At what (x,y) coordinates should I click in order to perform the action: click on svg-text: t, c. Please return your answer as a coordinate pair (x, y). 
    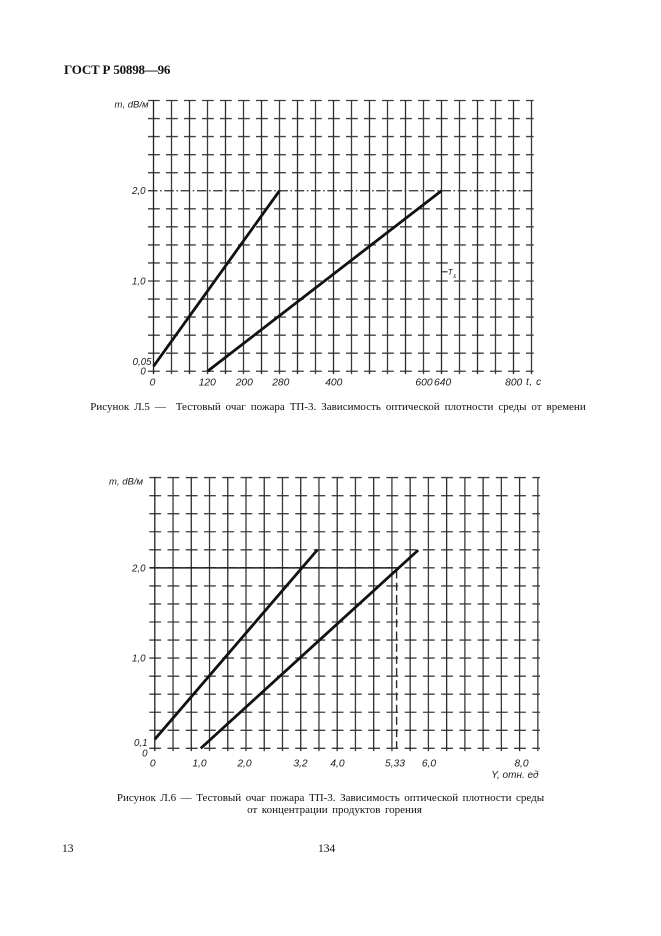
    Looking at the image, I should click on (534, 382).